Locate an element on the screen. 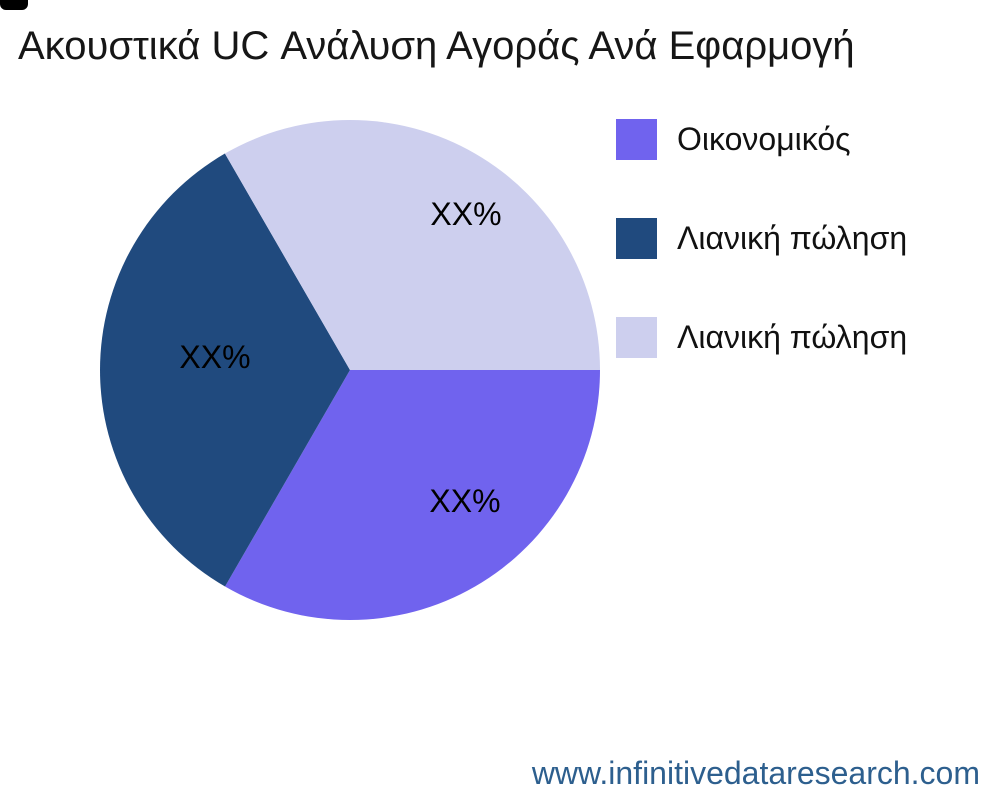 The height and width of the screenshot is (800, 1000). legend-label-2: Λιανική πώληση is located at coordinates (792, 337).